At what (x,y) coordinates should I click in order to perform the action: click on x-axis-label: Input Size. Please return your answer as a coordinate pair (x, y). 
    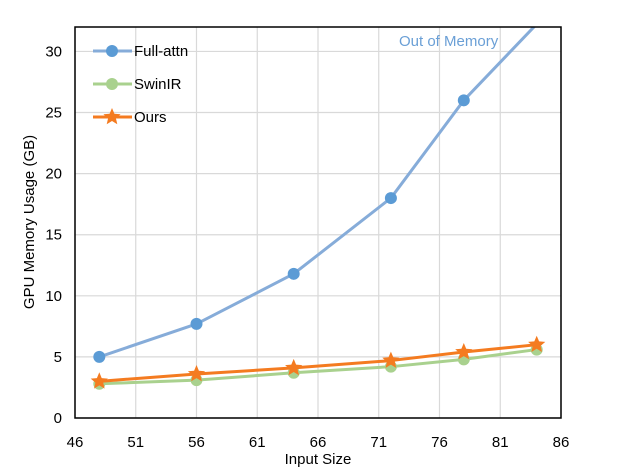
    Looking at the image, I should click on (318, 459).